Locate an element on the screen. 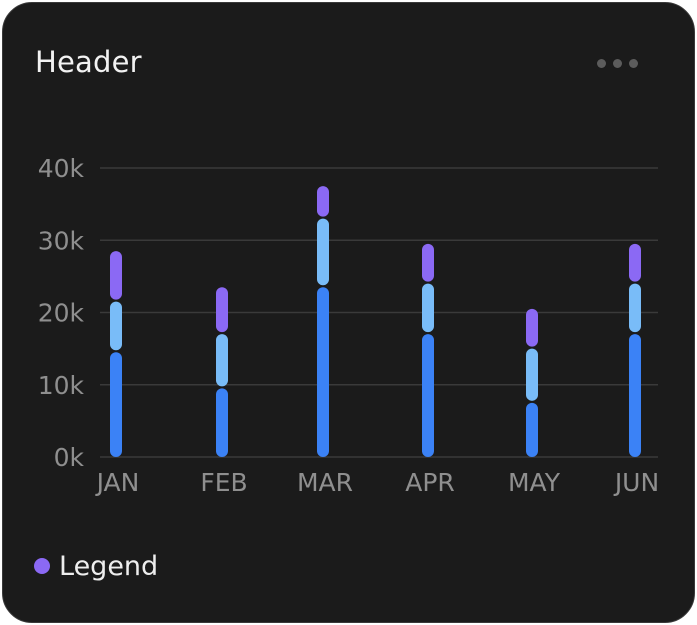 The width and height of the screenshot is (697, 625). card-title: Header is located at coordinates (88, 62).